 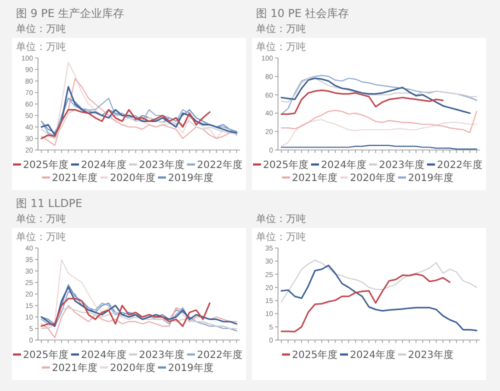 I want to click on chart-title: 图 9 PE 生产企业库存, so click(x=70, y=13).